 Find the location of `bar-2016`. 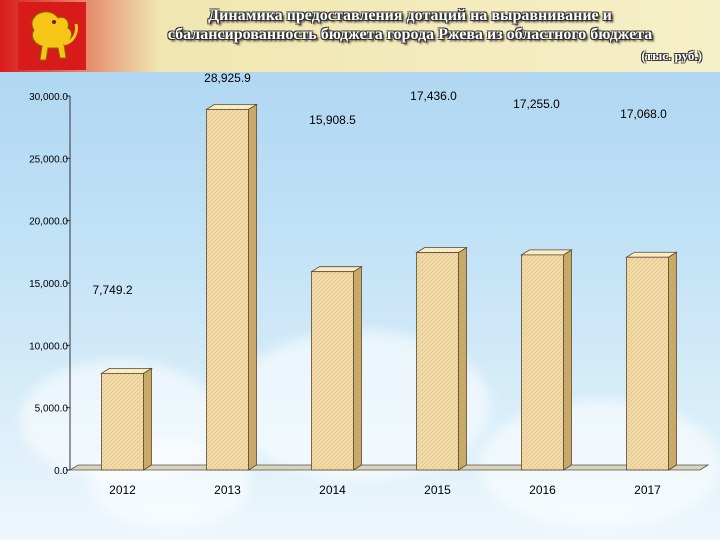

bar-2016 is located at coordinates (546, 360).